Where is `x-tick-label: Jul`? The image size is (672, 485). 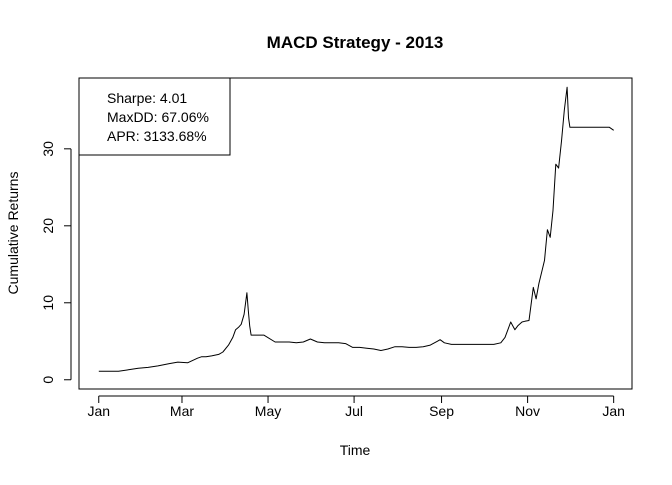 x-tick-label: Jul is located at coordinates (354, 411).